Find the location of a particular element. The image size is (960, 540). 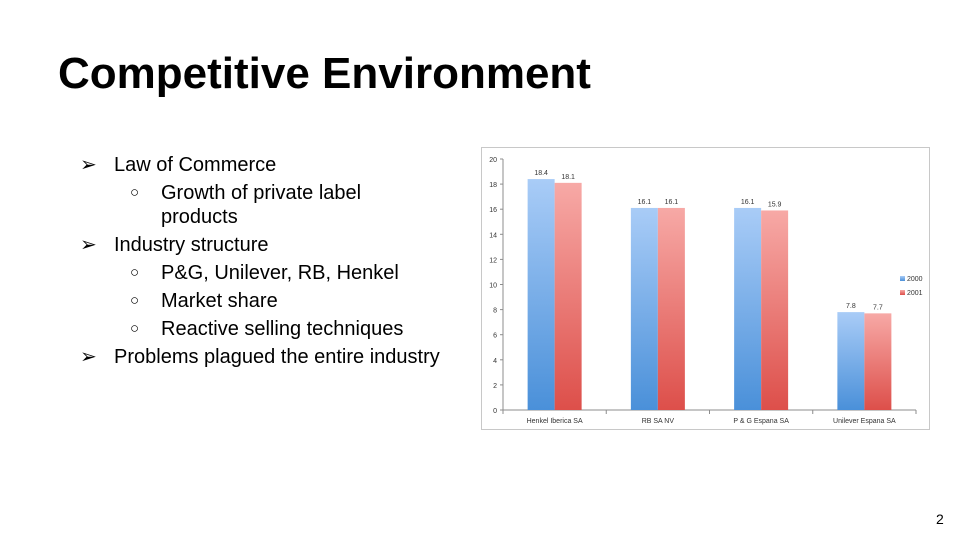

x-category-label: RB SA NV is located at coordinates (658, 421).